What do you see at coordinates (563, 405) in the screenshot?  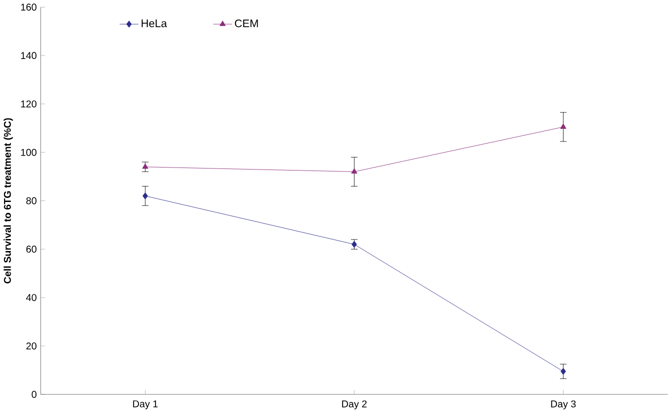 I see `x-tick-label: Day 3` at bounding box center [563, 405].